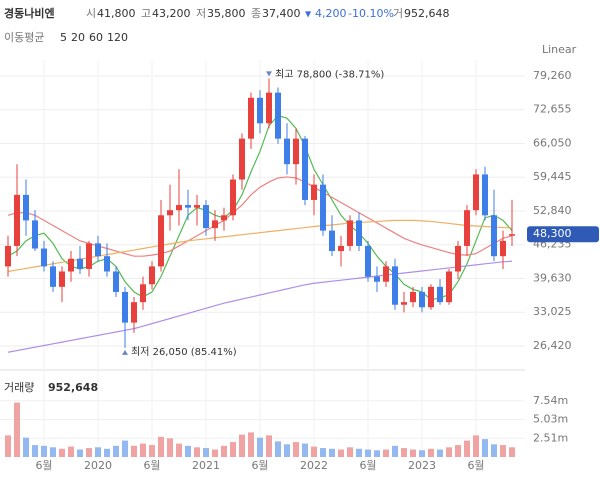 Image resolution: width=600 pixels, height=477 pixels. I want to click on ma-legend: 20, so click(78, 37).